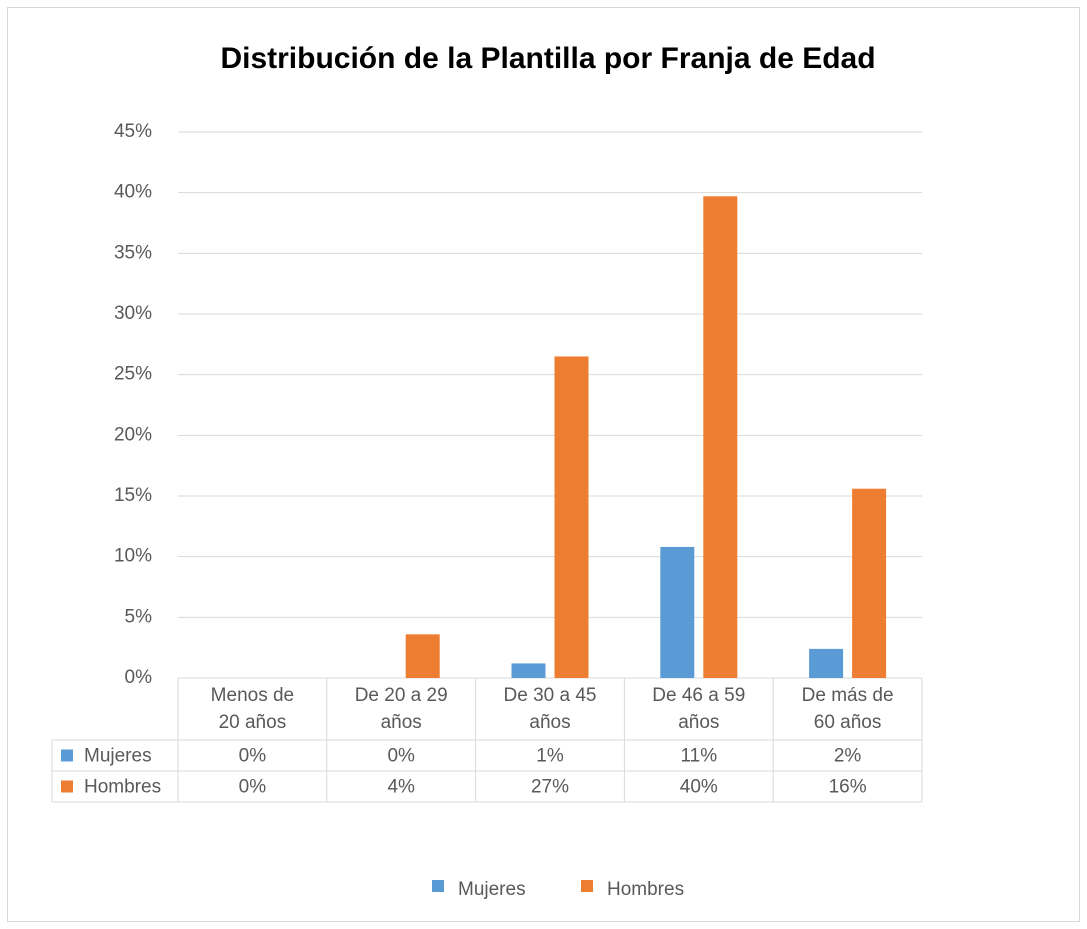 The height and width of the screenshot is (929, 1087). What do you see at coordinates (645, 889) in the screenshot?
I see `legend-label: Hombres` at bounding box center [645, 889].